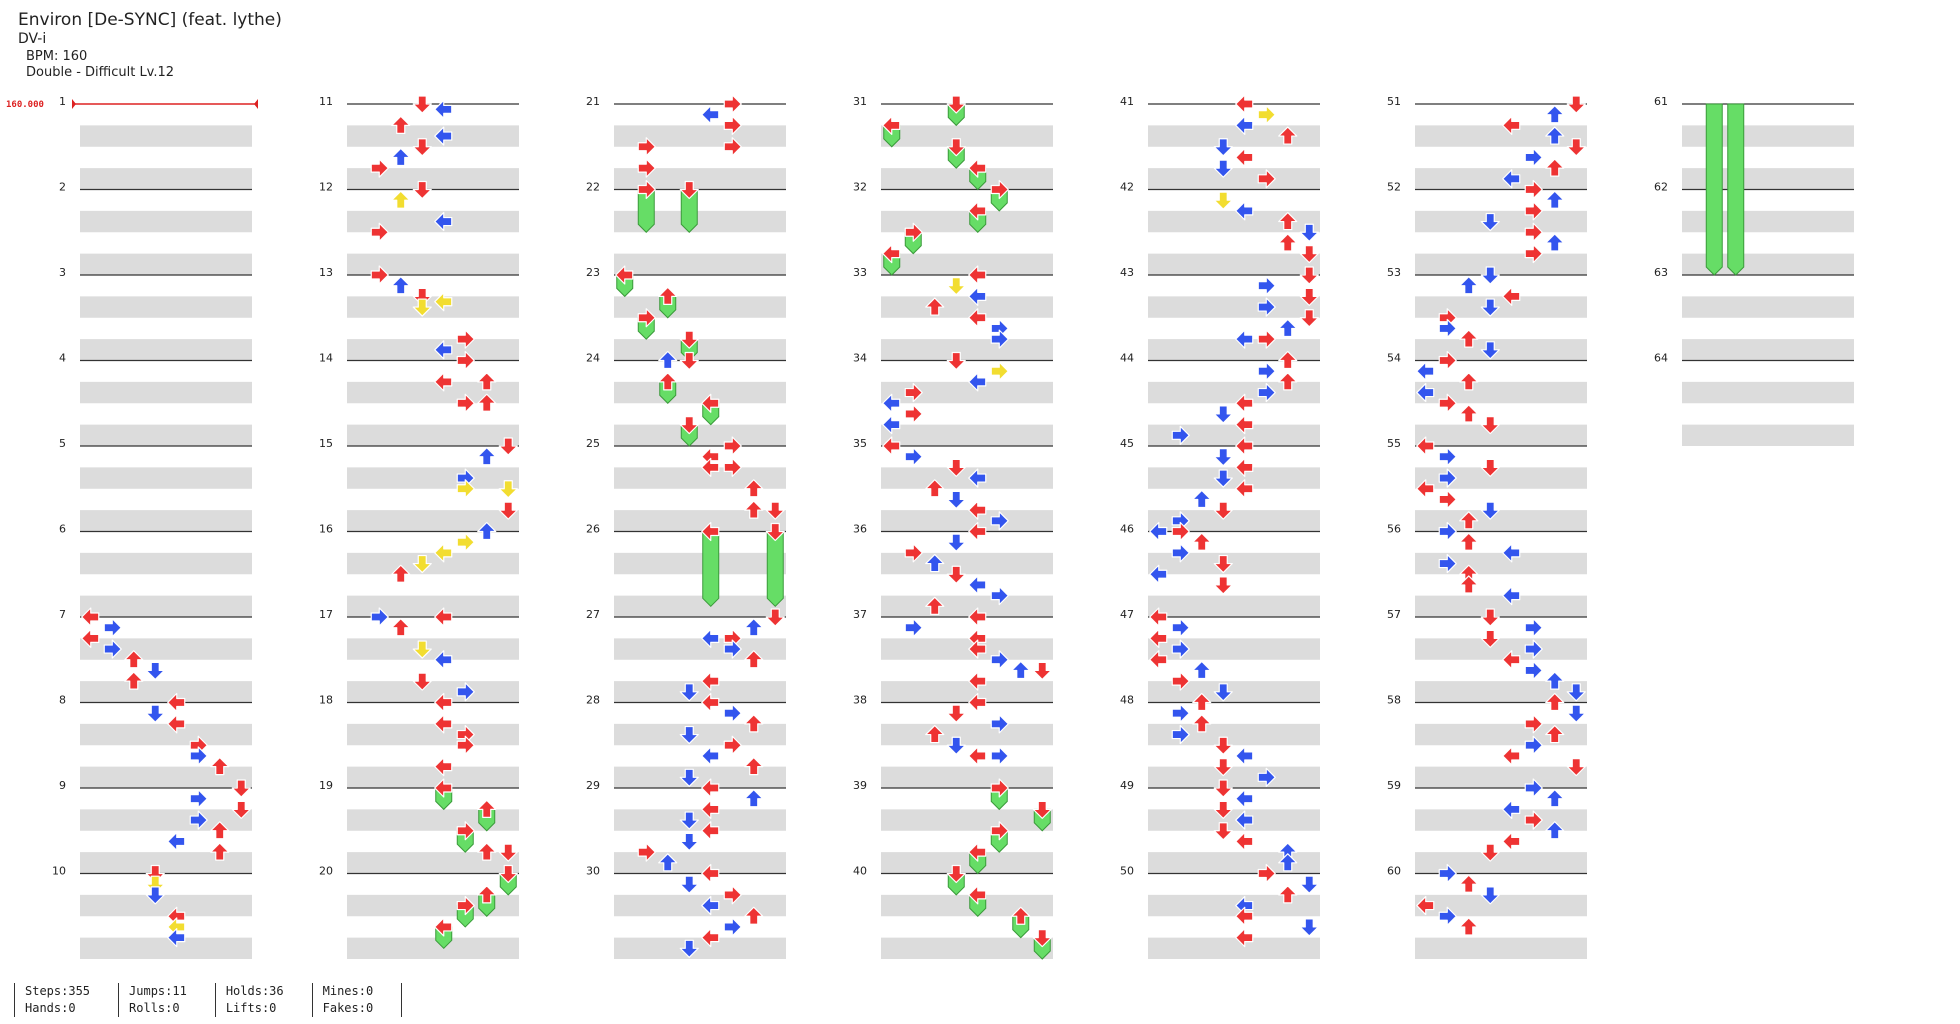 The width and height of the screenshot is (1960, 1024). I want to click on measure-number: 52, so click(1394, 187).